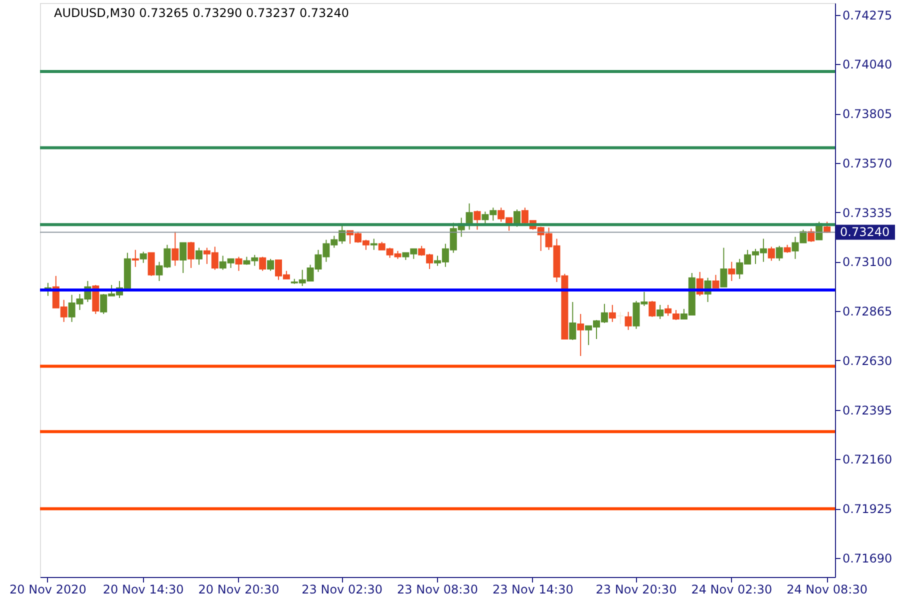  What do you see at coordinates (867, 213) in the screenshot?
I see `y-tick-label: 0.73335` at bounding box center [867, 213].